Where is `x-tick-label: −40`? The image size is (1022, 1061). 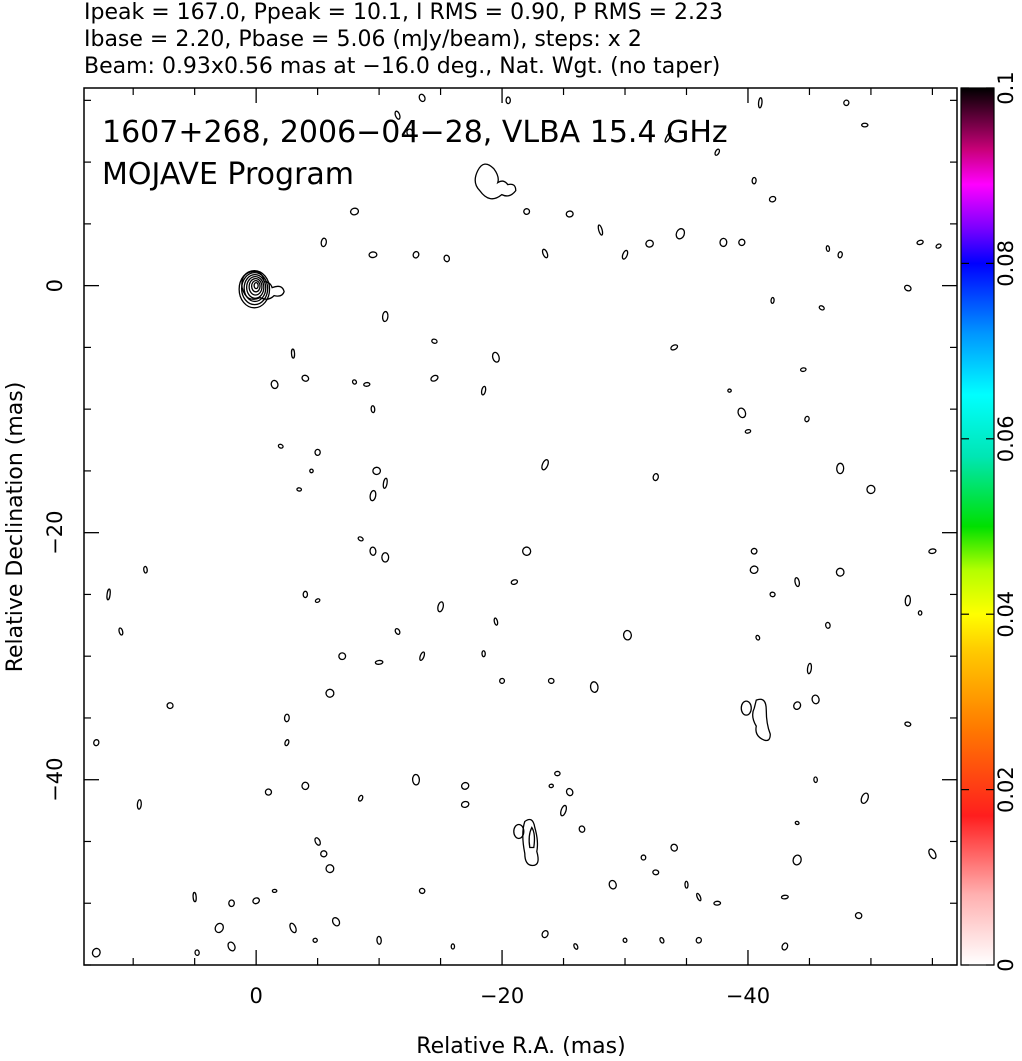 x-tick-label: −40 is located at coordinates (748, 996).